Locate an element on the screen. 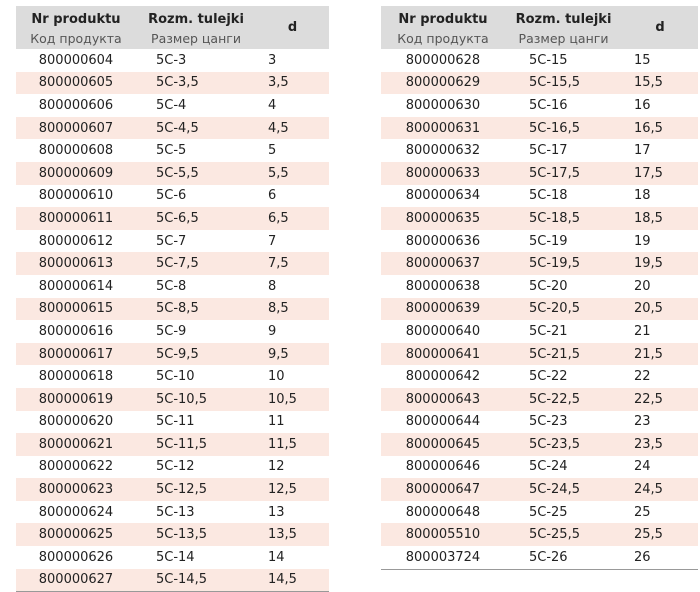  product-code-cell: 800000627 is located at coordinates (76, 580).